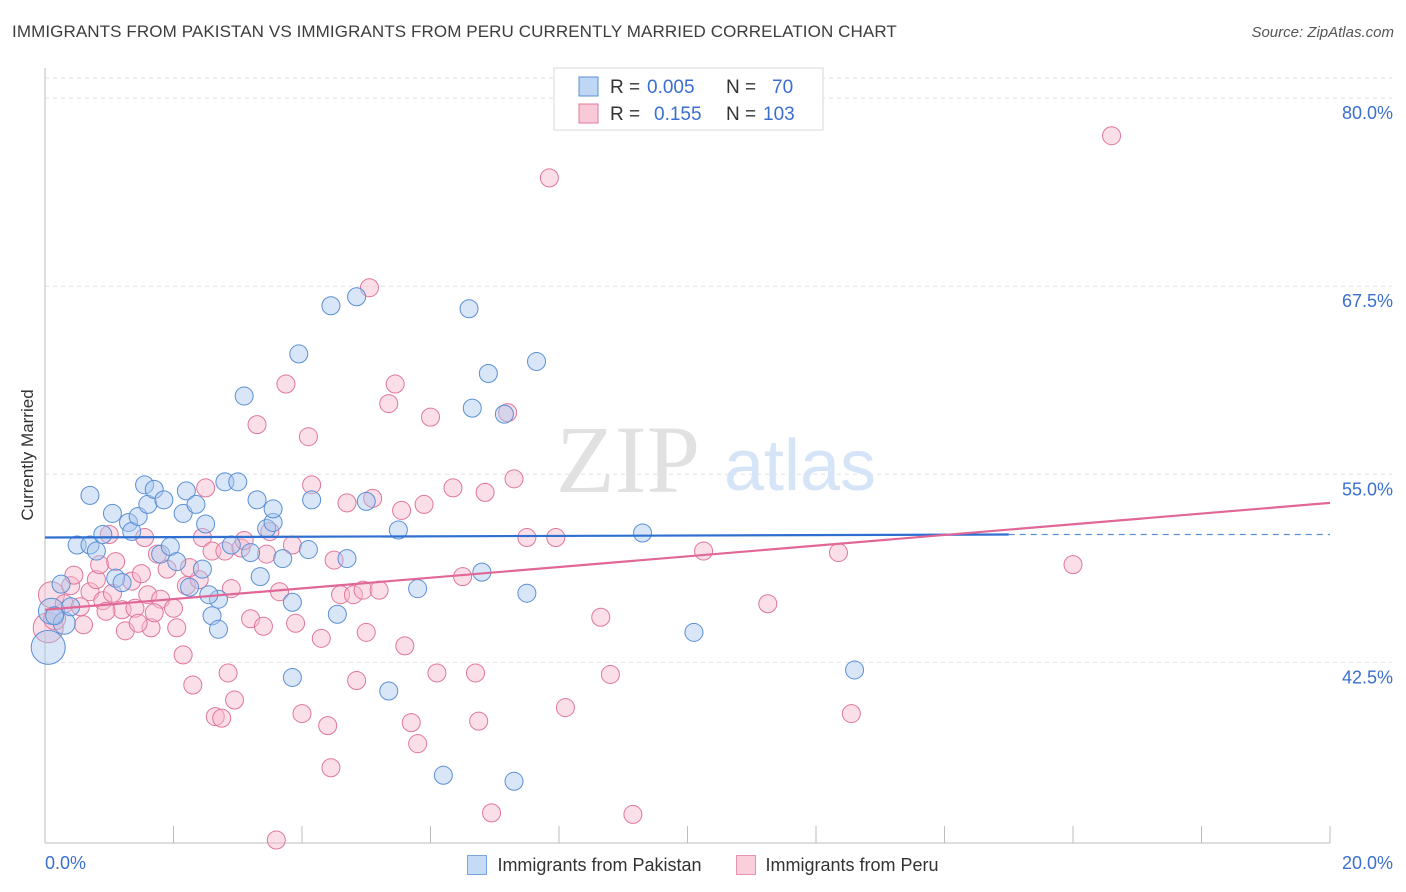  What do you see at coordinates (599, 864) in the screenshot?
I see `legend-label-pakistan: Immigrants from Pakistan` at bounding box center [599, 864].